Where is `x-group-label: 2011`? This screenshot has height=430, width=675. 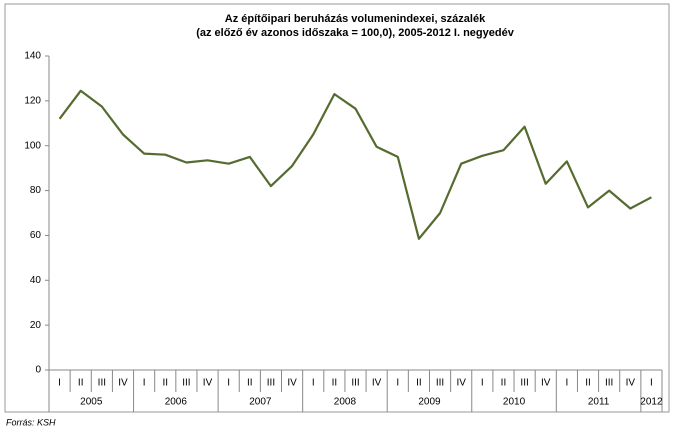
x-group-label: 2011 is located at coordinates (599, 402).